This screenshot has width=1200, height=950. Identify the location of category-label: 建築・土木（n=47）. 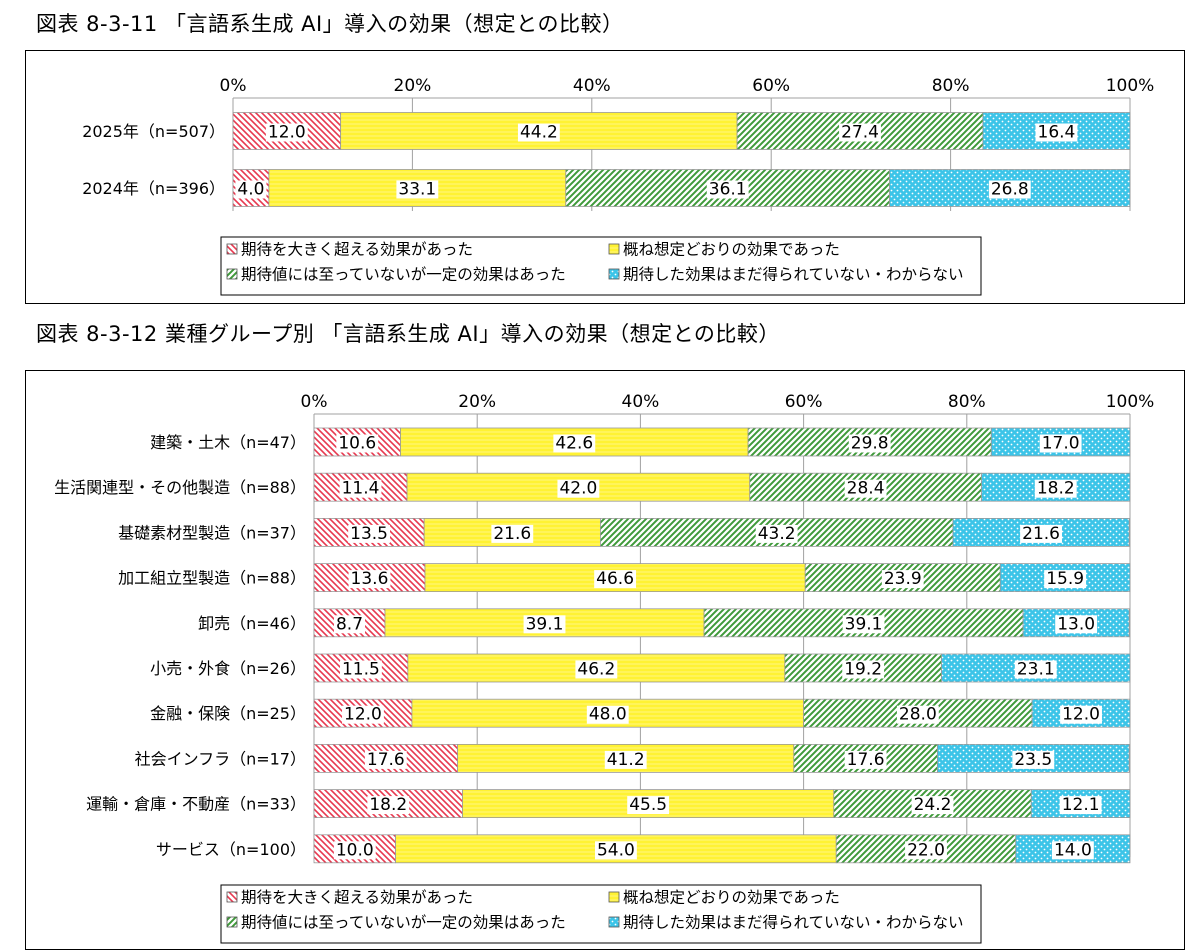
(228, 442).